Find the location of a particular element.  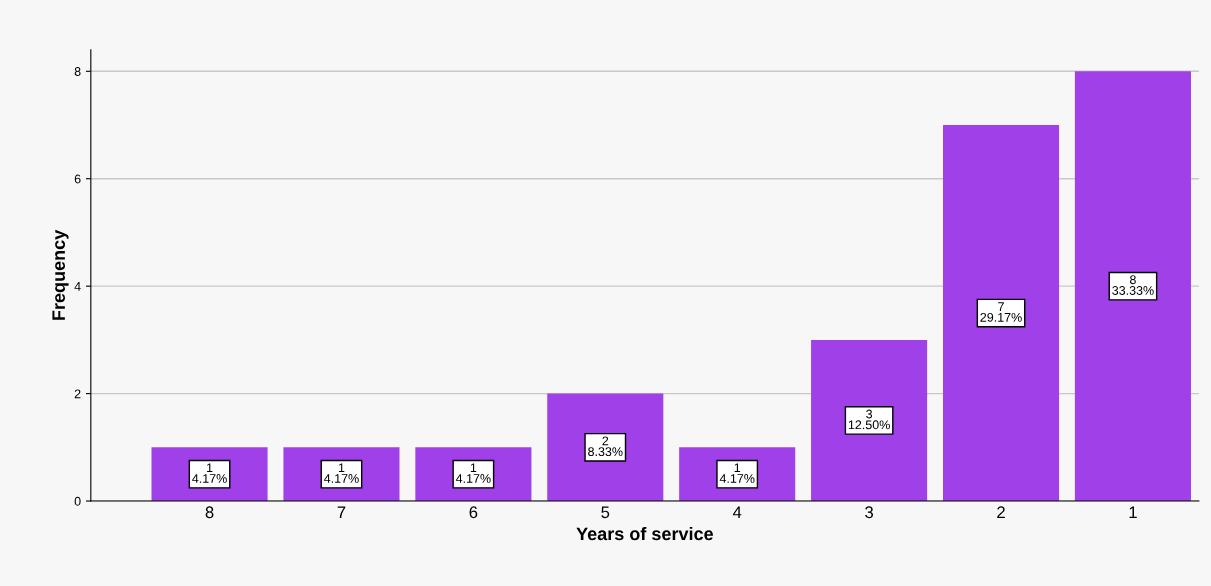

data-label: 8 33.33% is located at coordinates (1133, 285).